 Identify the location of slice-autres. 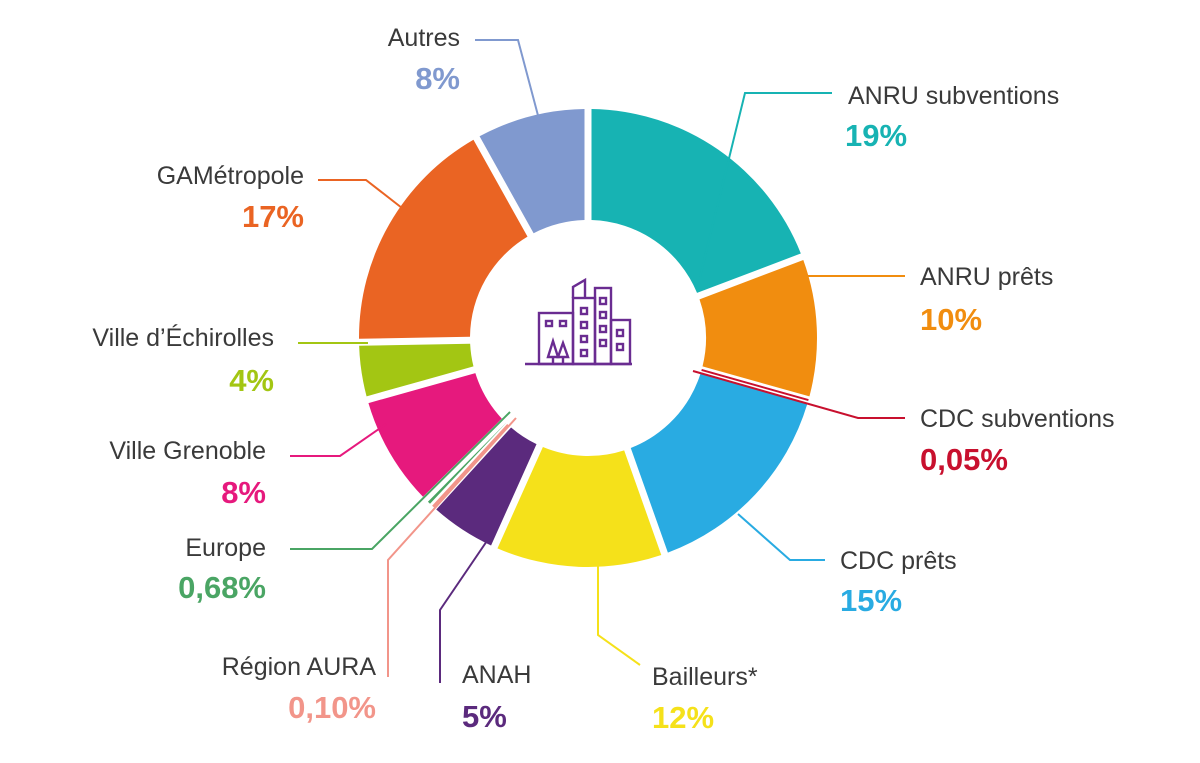
(532, 171).